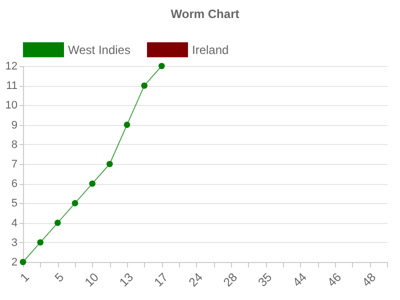 The height and width of the screenshot is (300, 400). I want to click on y-tick-label: 12, so click(11, 66).